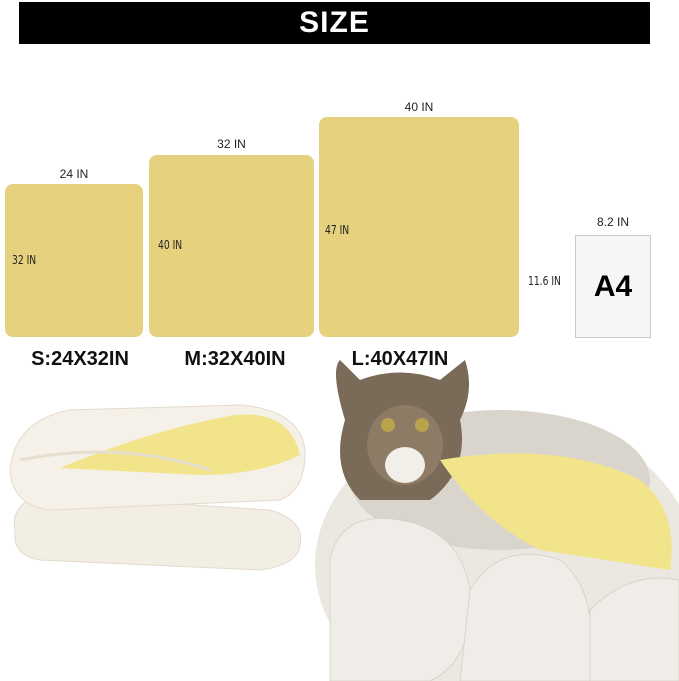 The height and width of the screenshot is (681, 679). Describe the element at coordinates (400, 359) in the screenshot. I see `large-size-label: L:40X47IN` at that location.